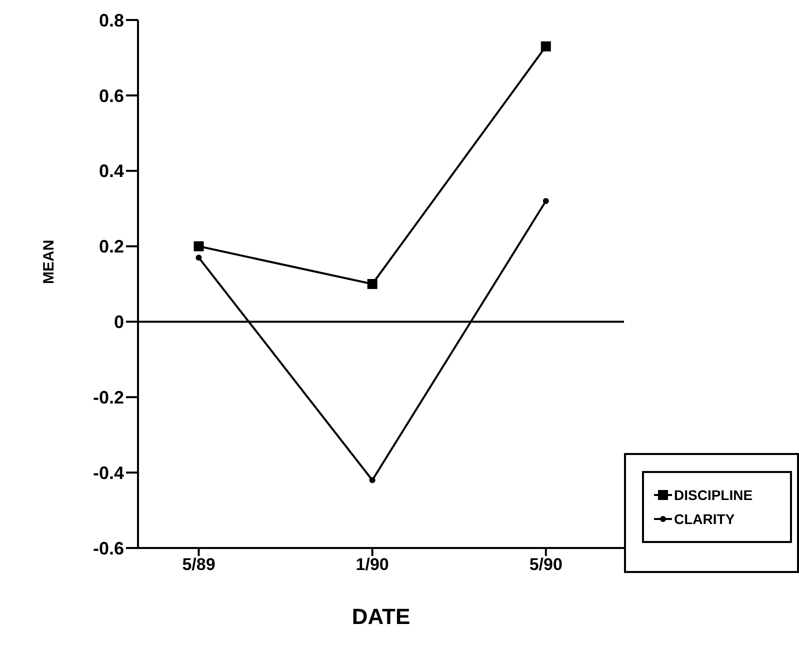 The image size is (799, 657). What do you see at coordinates (108, 398) in the screenshot?
I see `y-tick-label: -0.2` at bounding box center [108, 398].